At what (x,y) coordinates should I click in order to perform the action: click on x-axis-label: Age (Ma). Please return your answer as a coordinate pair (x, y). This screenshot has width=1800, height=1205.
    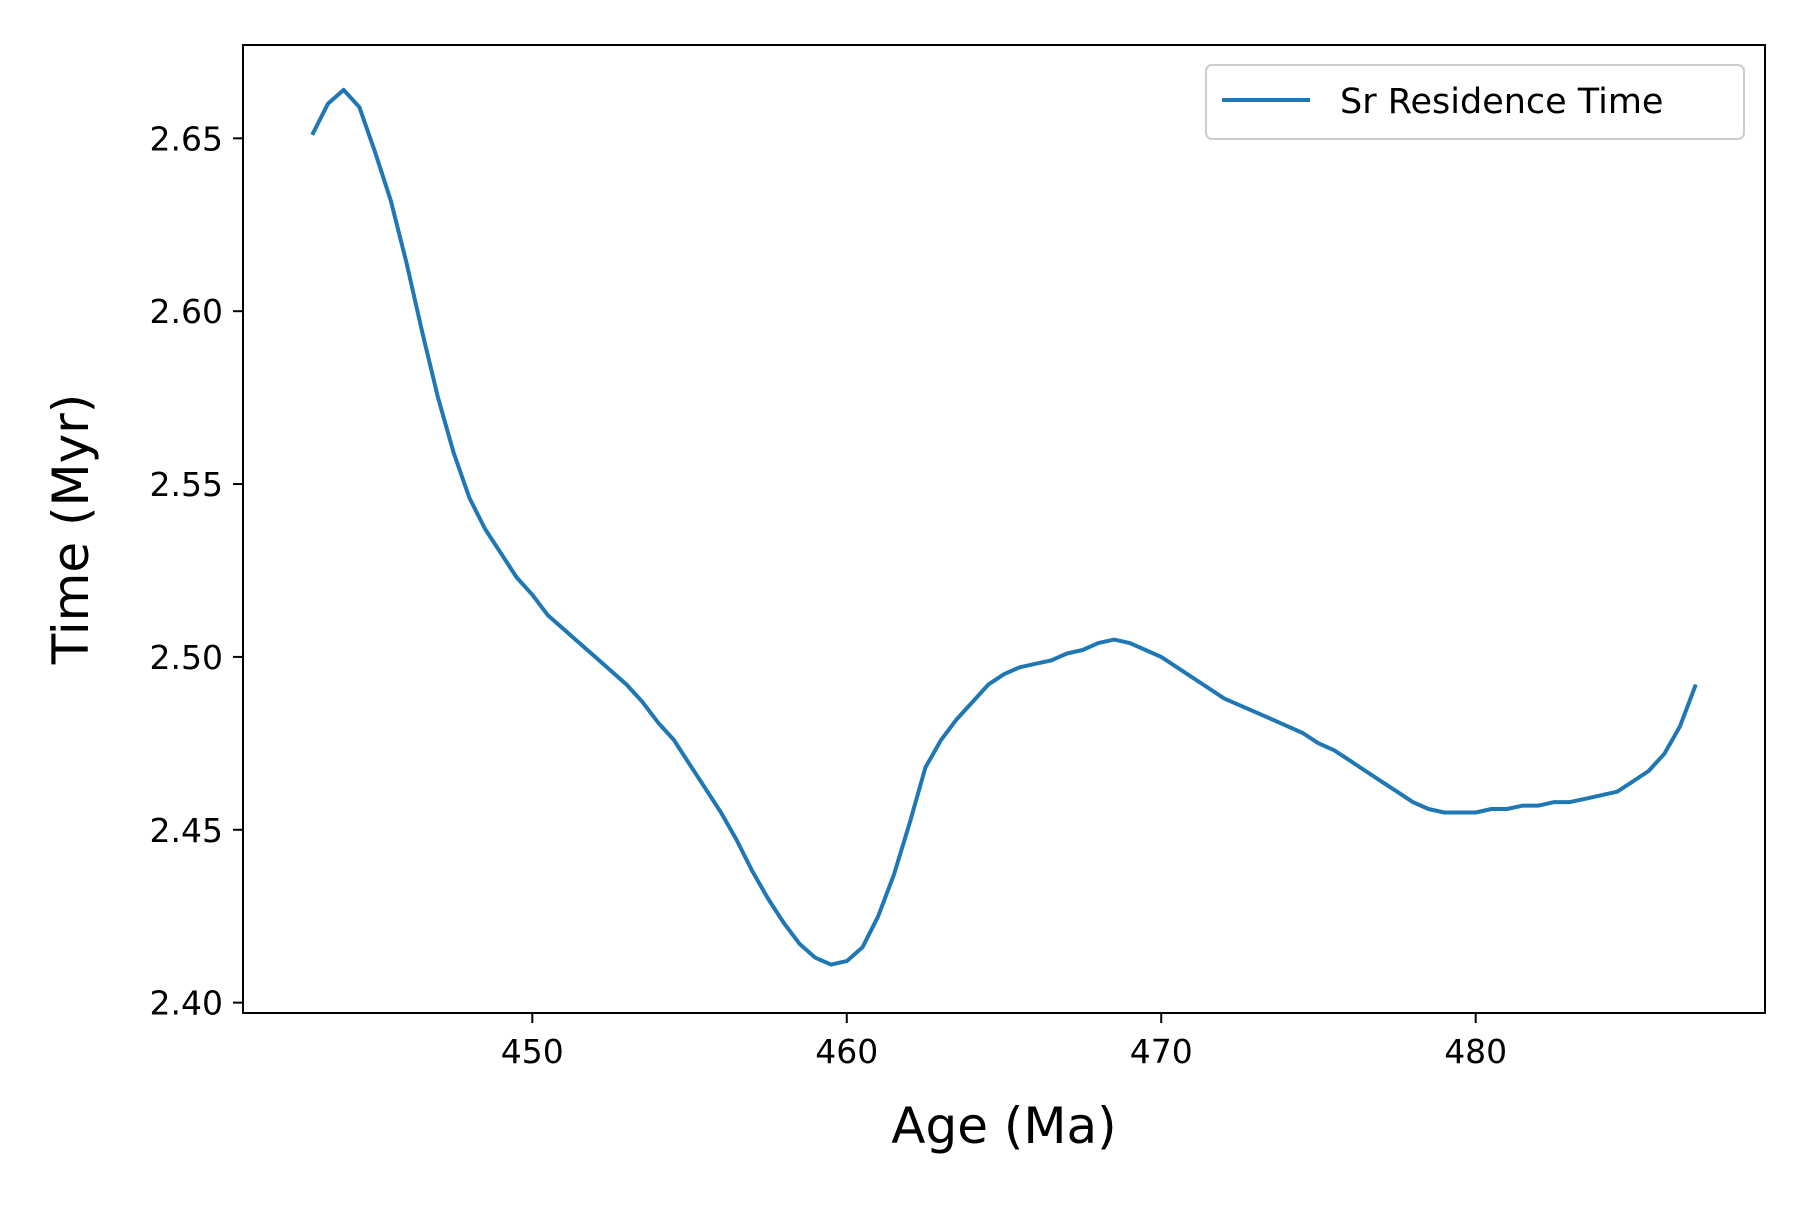
    Looking at the image, I should click on (1003, 1126).